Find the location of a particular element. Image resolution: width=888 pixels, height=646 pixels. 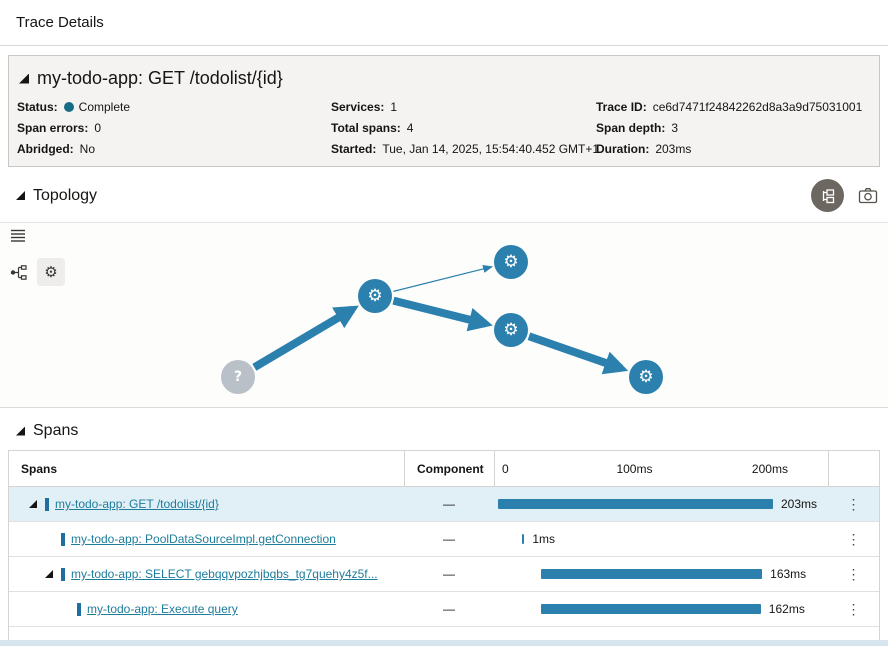

duration-field: Duration: 203ms is located at coordinates (644, 149).